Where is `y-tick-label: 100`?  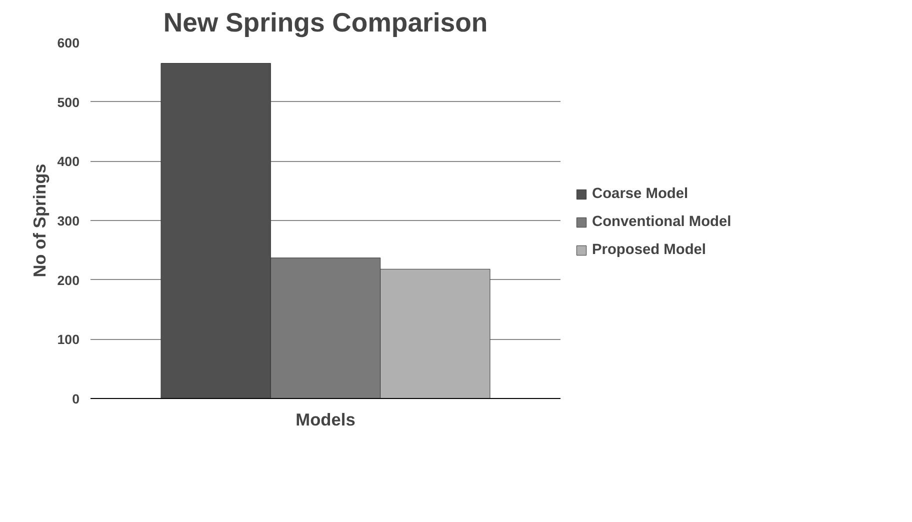
y-tick-label: 100 is located at coordinates (68, 340).